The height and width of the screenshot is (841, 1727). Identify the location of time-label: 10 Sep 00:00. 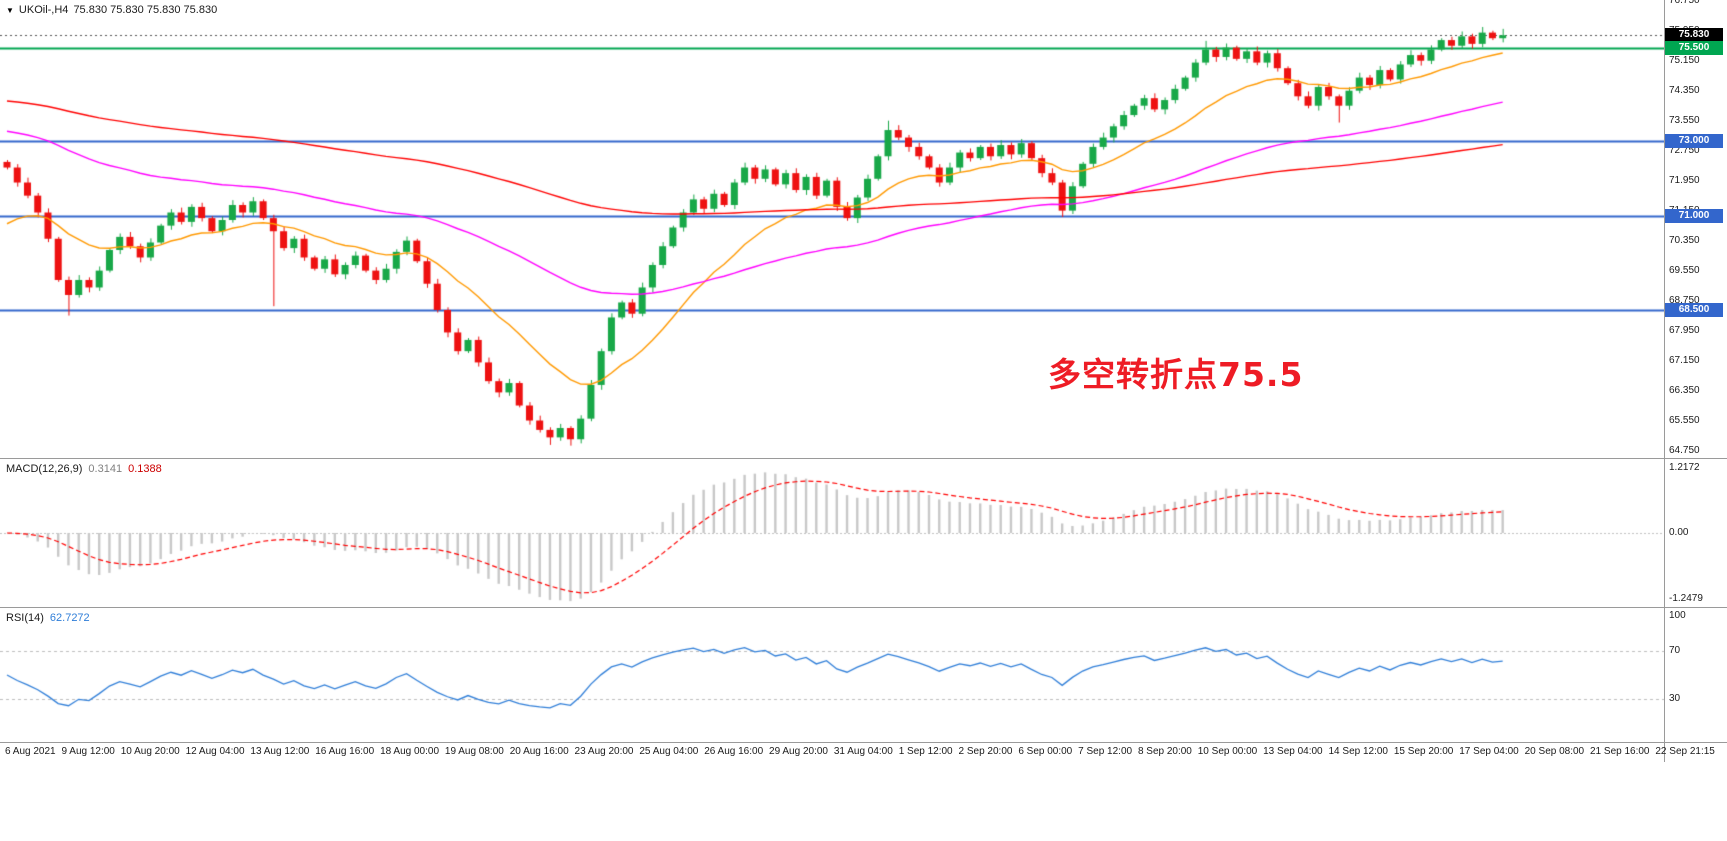
(1227, 751).